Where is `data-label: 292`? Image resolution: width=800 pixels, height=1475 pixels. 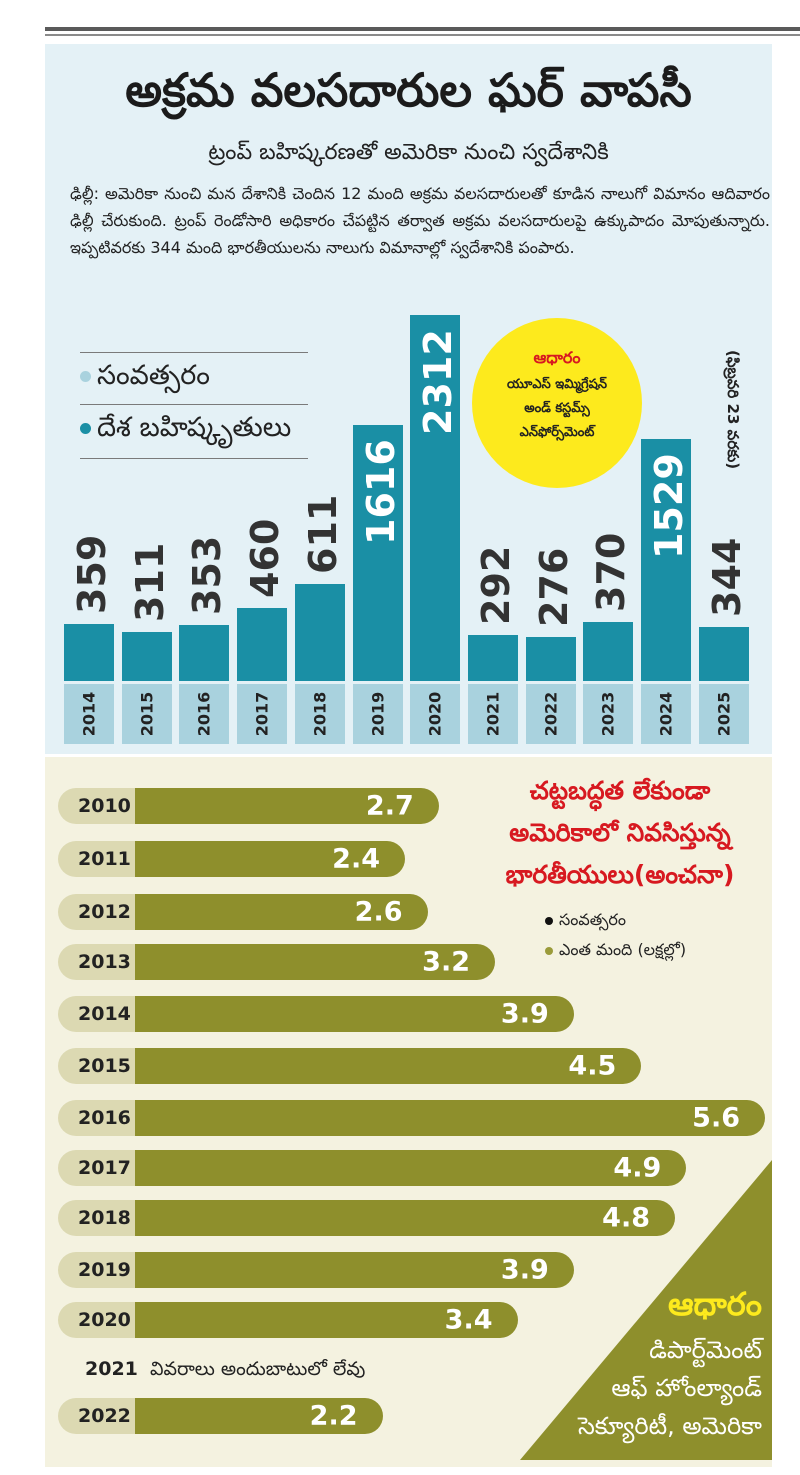 data-label: 292 is located at coordinates (495, 585).